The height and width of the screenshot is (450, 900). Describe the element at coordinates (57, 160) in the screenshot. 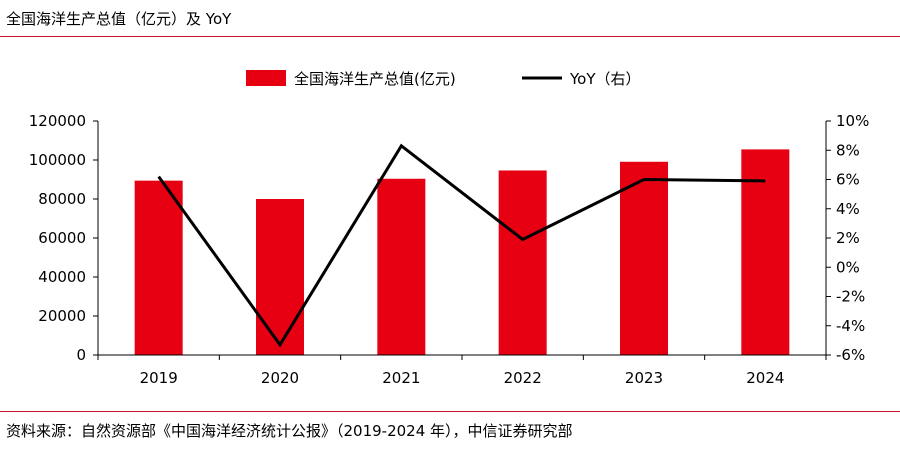

I see `left-tick-label: 100000` at that location.